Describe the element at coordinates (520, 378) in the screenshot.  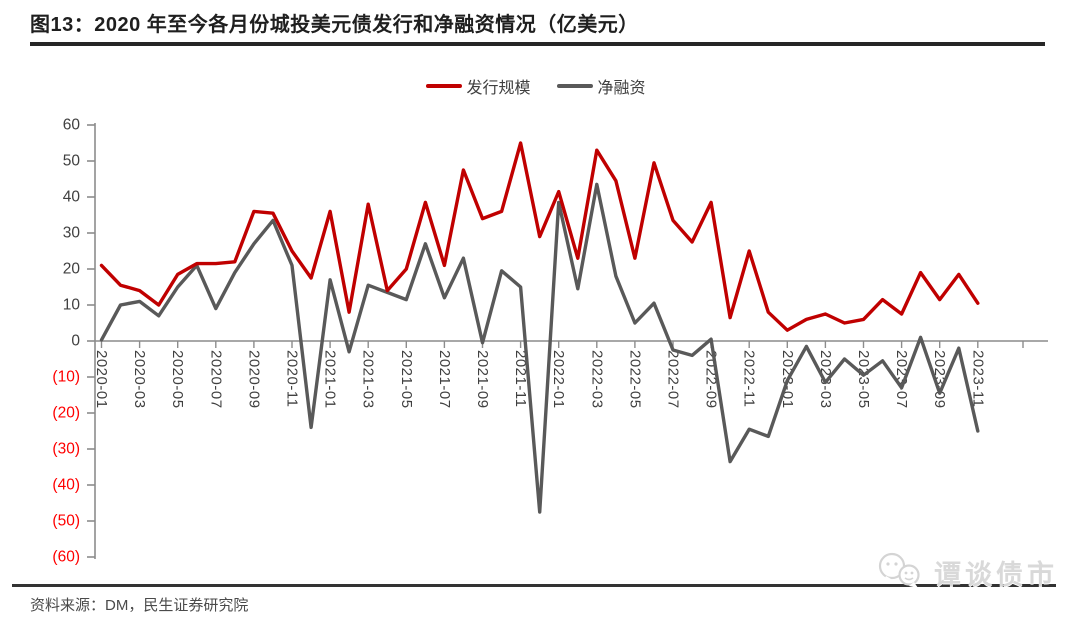
I see `x-axis-label: 2021-11` at that location.